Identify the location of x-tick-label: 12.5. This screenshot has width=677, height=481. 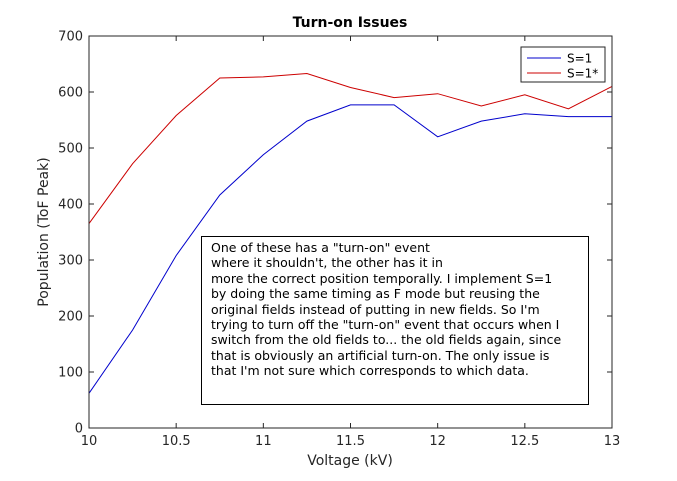
(524, 441).